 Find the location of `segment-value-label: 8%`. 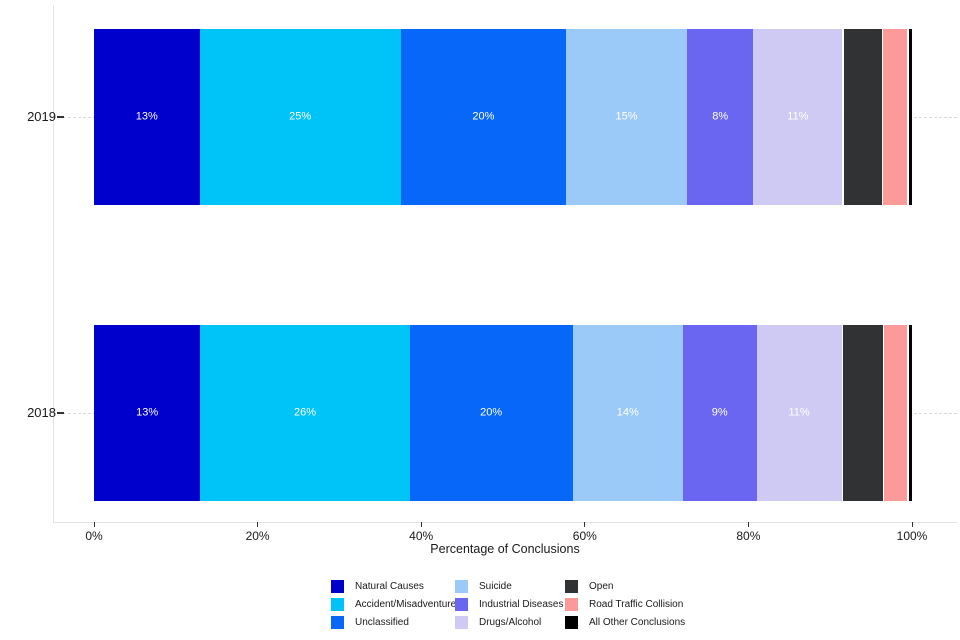

segment-value-label: 8% is located at coordinates (720, 116).